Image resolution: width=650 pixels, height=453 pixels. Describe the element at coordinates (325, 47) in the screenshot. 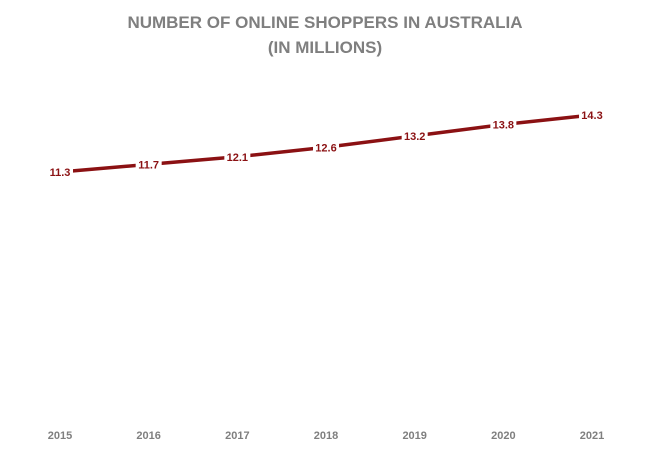

I see `chart-subtitle: (IN MILLIONS)` at that location.